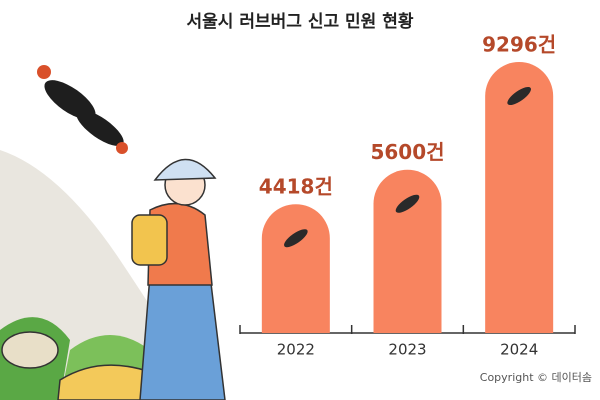 The width and height of the screenshot is (600, 400). Describe the element at coordinates (407, 152) in the screenshot. I see `value-label: 5600건` at that location.